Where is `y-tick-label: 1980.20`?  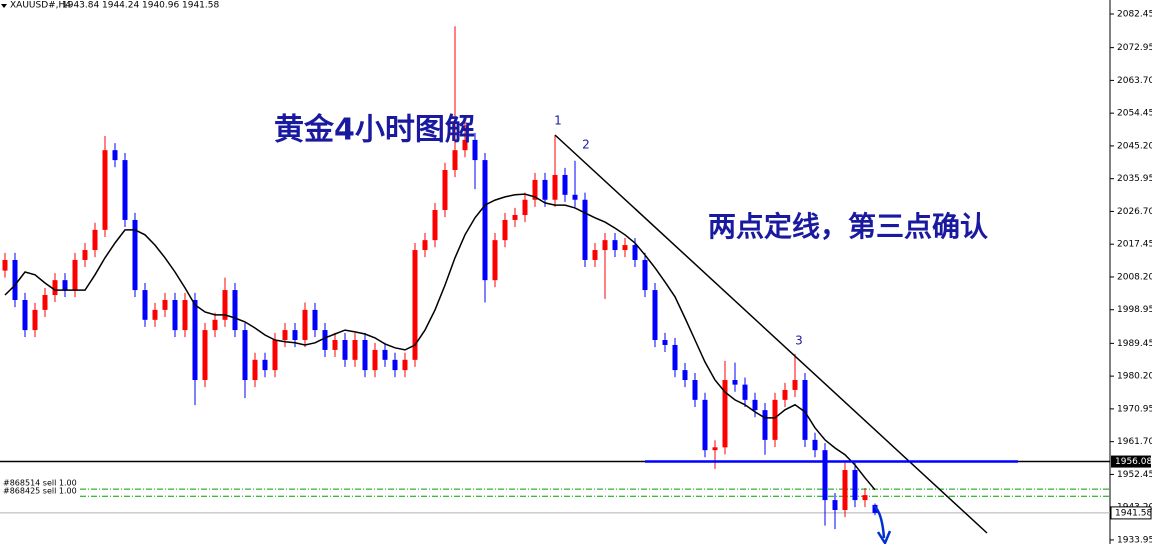
y-tick-label: 1980.20 is located at coordinates (1134, 377).